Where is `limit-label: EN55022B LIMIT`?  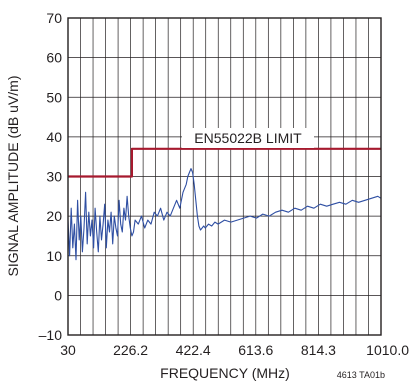
limit-label: EN55022B LIMIT is located at coordinates (248, 138).